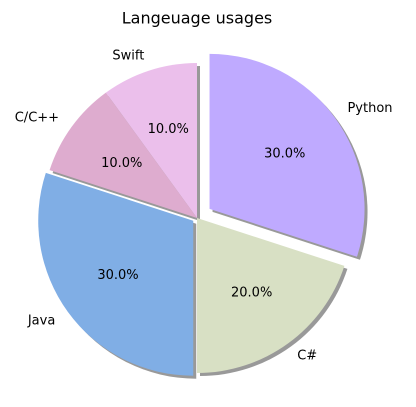 This screenshot has width=416, height=407. Describe the element at coordinates (41, 320) in the screenshot. I see `slice-label: Java` at that location.